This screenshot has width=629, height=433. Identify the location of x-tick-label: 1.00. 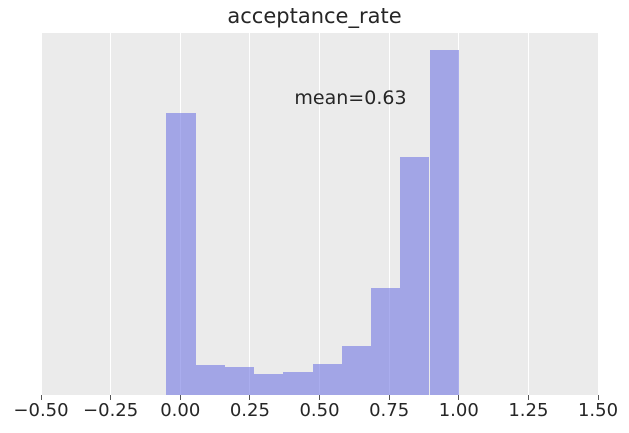
(458, 410).